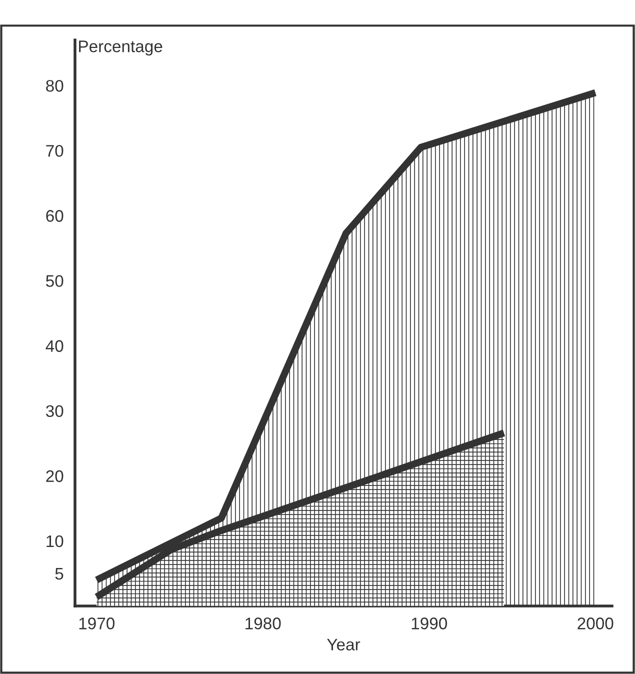 Image resolution: width=635 pixels, height=674 pixels. What do you see at coordinates (263, 624) in the screenshot?
I see `x-tick-label: 1980` at bounding box center [263, 624].